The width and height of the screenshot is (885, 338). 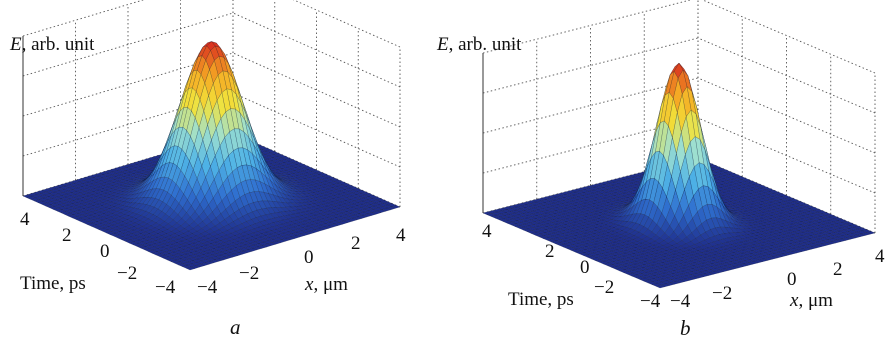 What do you see at coordinates (127, 273) in the screenshot?
I see `time-tick-a-3: −2` at bounding box center [127, 273].